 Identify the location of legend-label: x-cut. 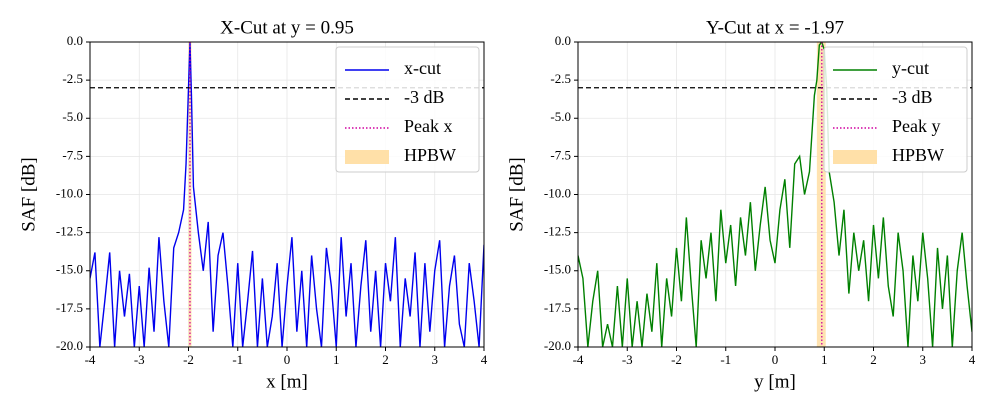
(422, 68).